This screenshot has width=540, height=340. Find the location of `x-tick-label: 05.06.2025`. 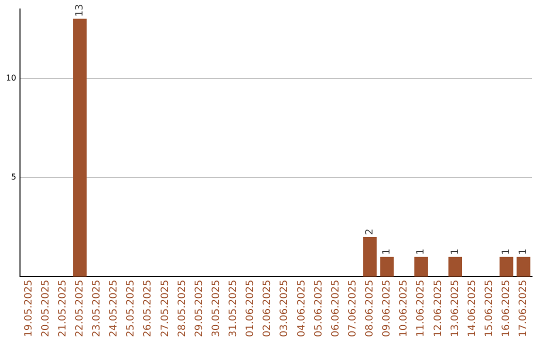

x-tick-label: 05.06.2025 is located at coordinates (318, 309).